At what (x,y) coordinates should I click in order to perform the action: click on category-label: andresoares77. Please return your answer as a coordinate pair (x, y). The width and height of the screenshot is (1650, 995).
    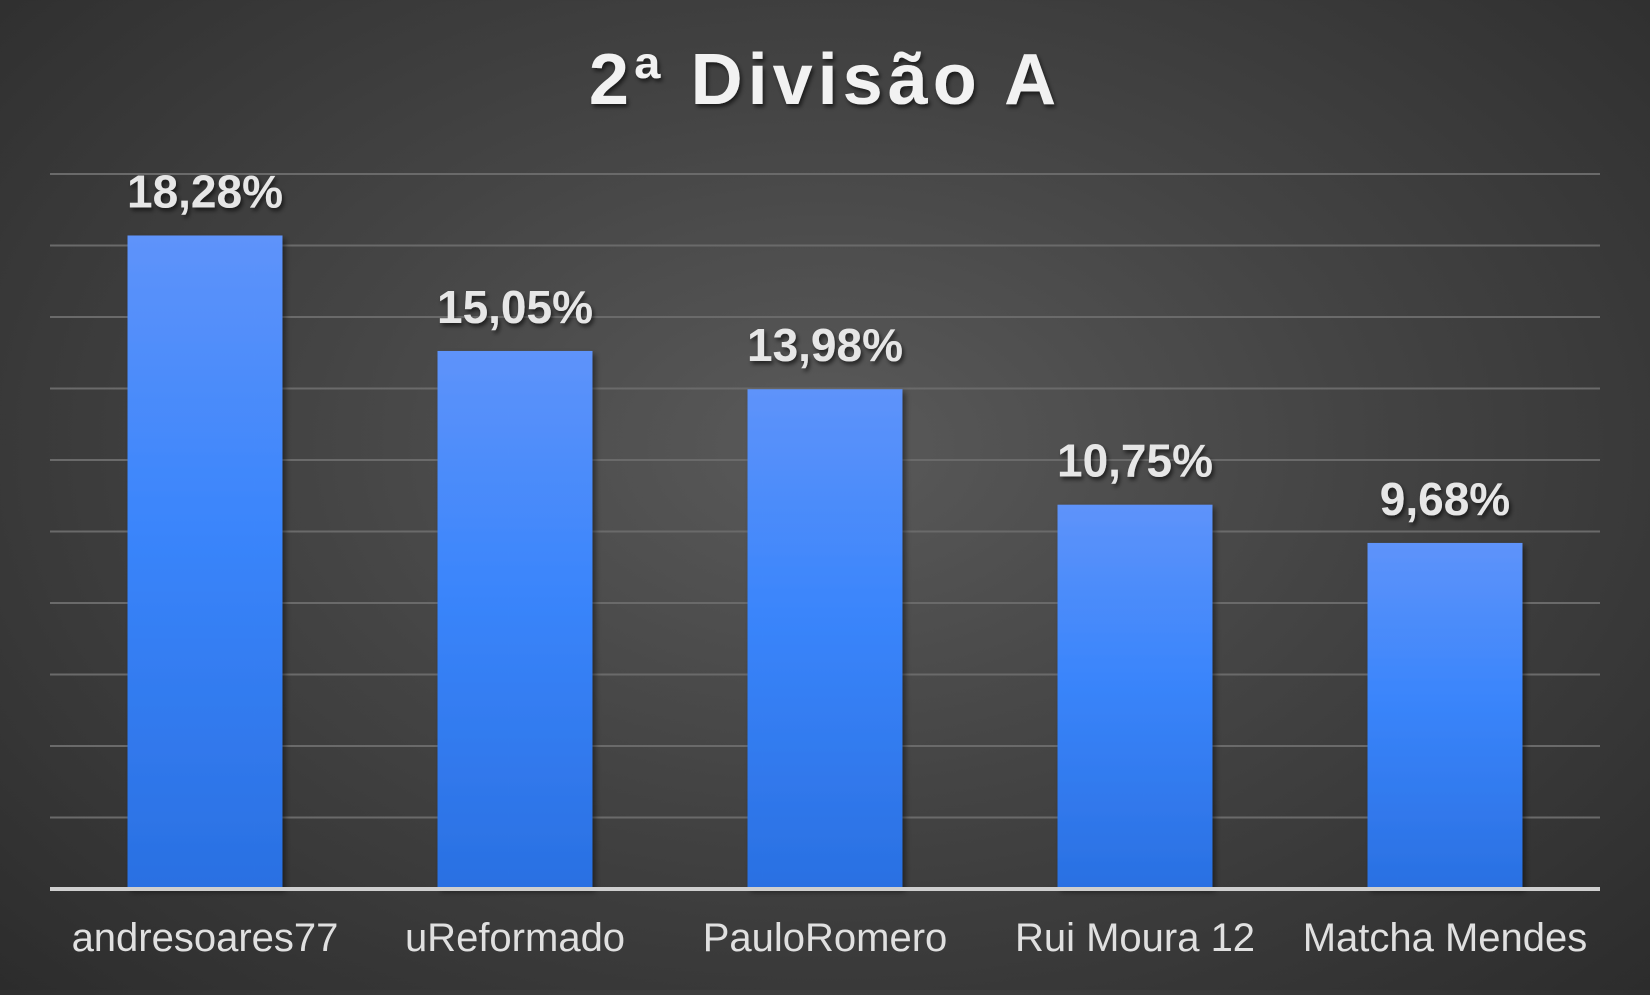
    Looking at the image, I should click on (205, 938).